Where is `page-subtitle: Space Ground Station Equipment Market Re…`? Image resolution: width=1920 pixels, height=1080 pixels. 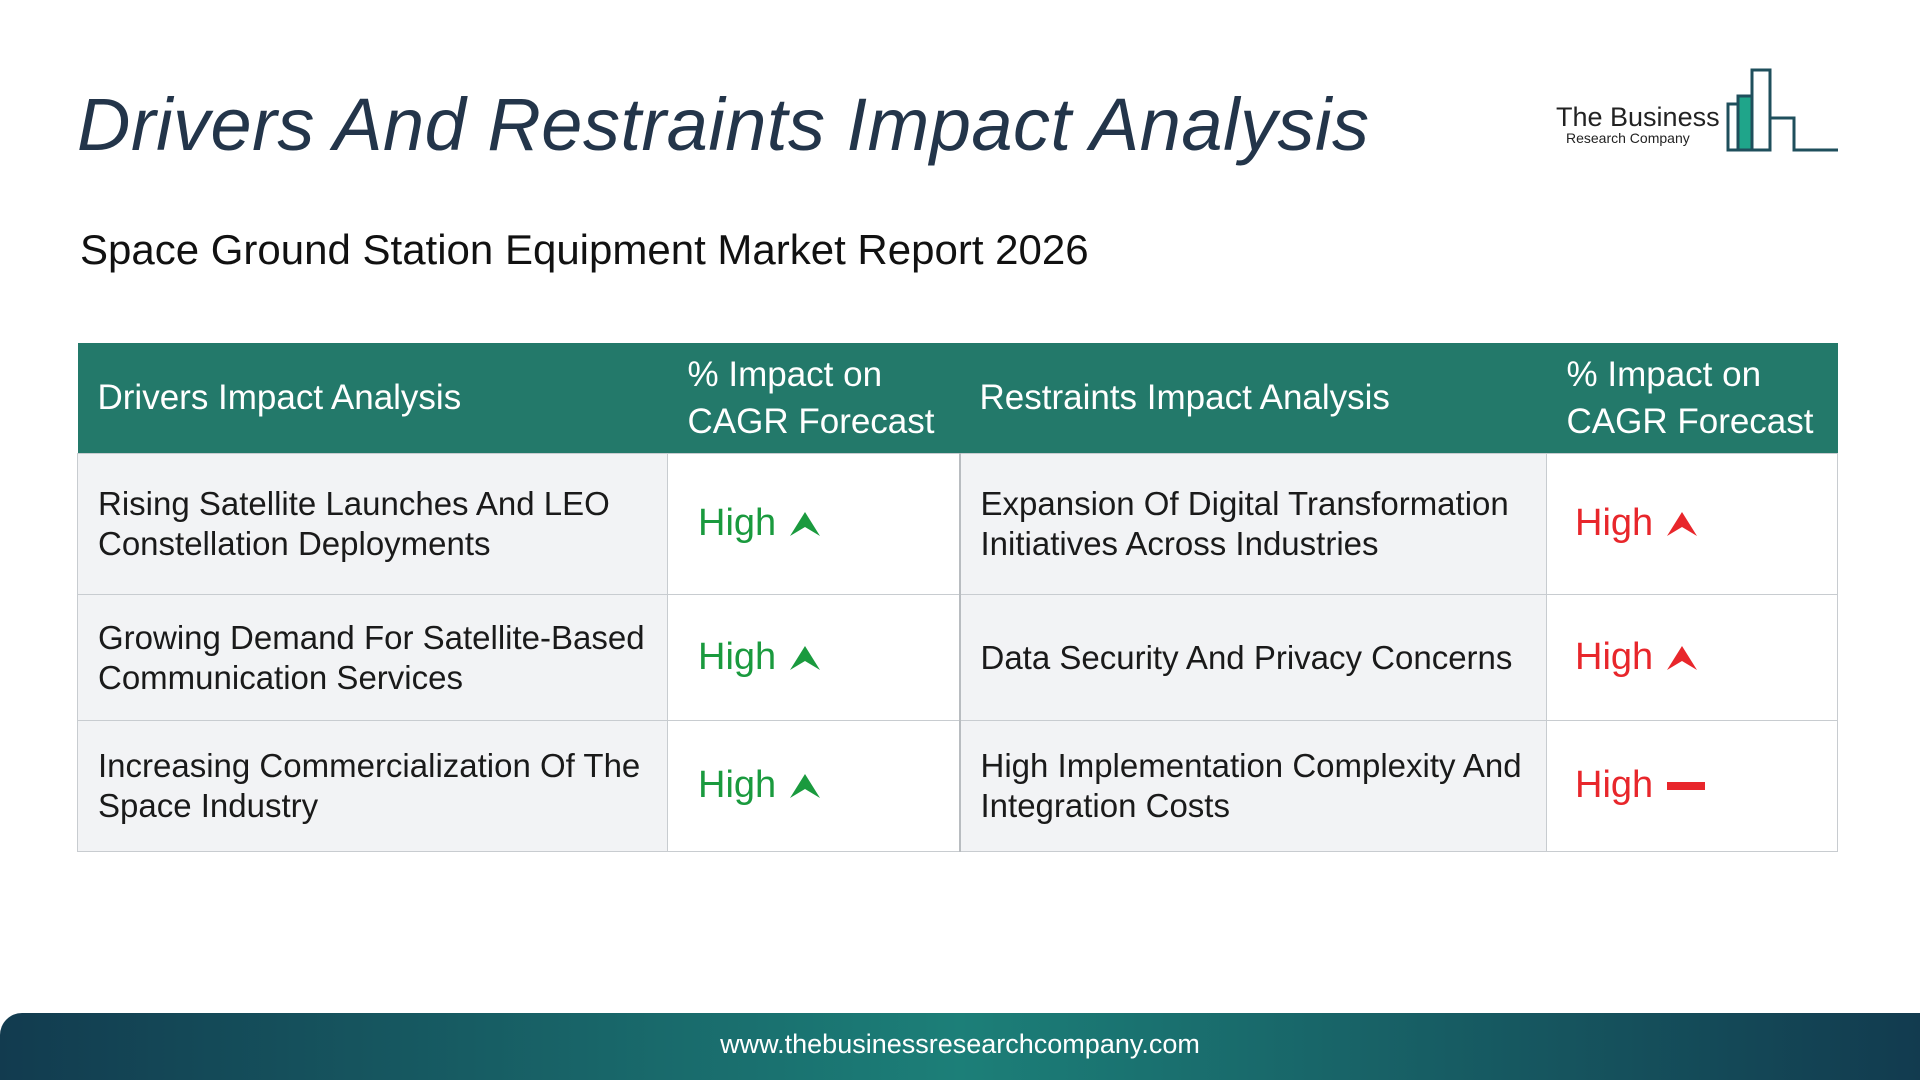
page-subtitle: Space Ground Station Equipment Market Re… is located at coordinates (584, 249).